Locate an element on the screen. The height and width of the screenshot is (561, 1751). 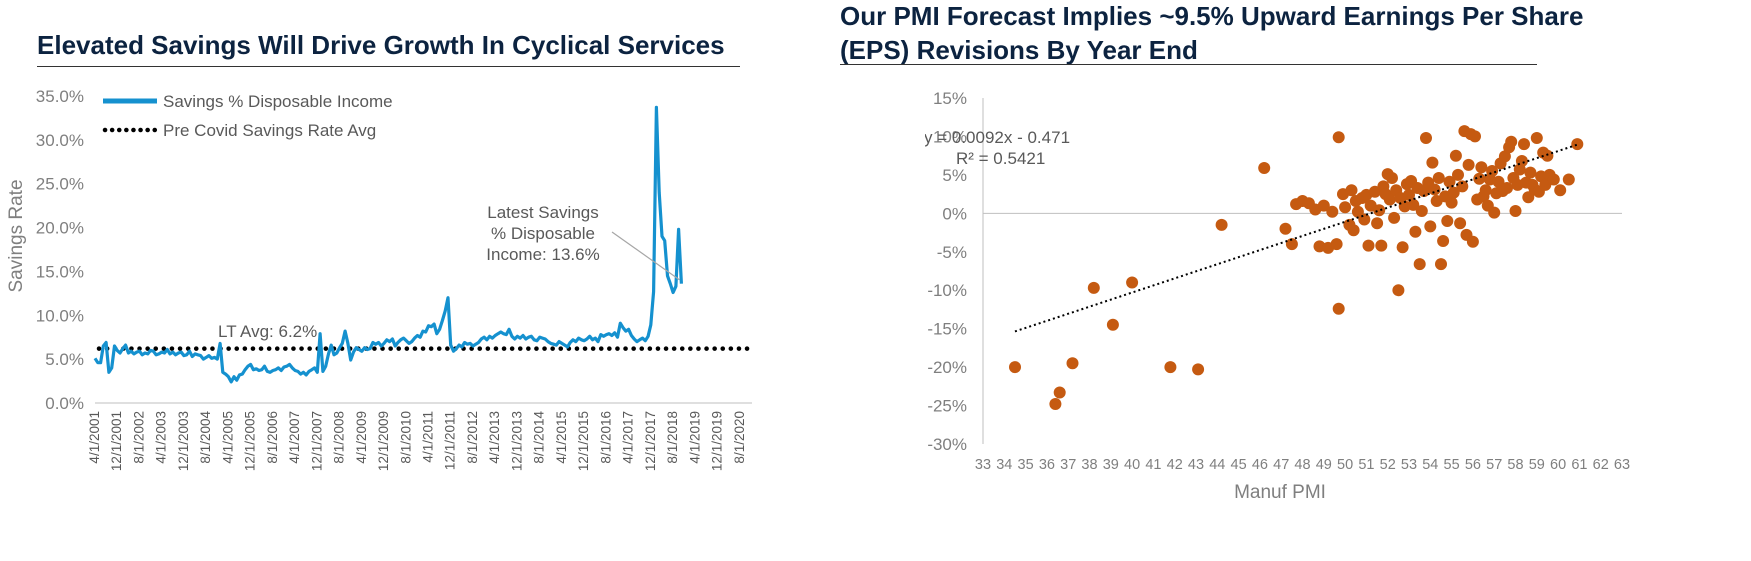
x-tick-label: 58 is located at coordinates (1515, 465).